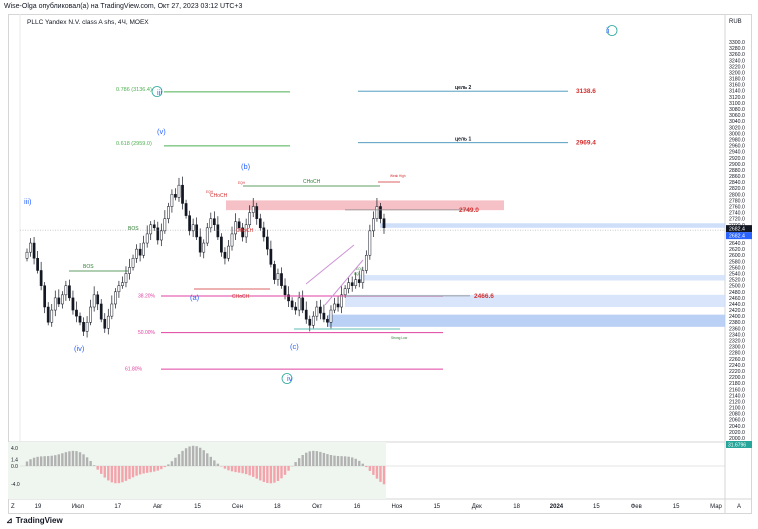  I want to click on time-tick-label: Окт, so click(317, 507).